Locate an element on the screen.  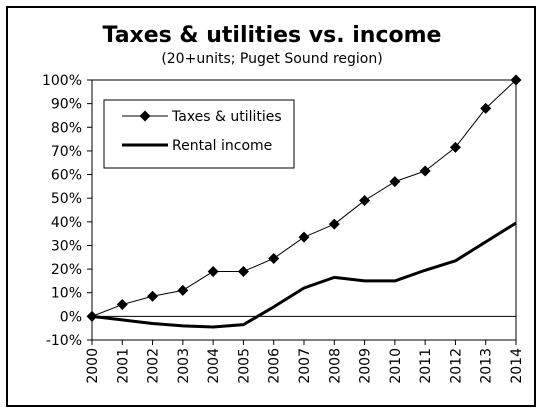
y-tick-label: -10% is located at coordinates (64, 341).